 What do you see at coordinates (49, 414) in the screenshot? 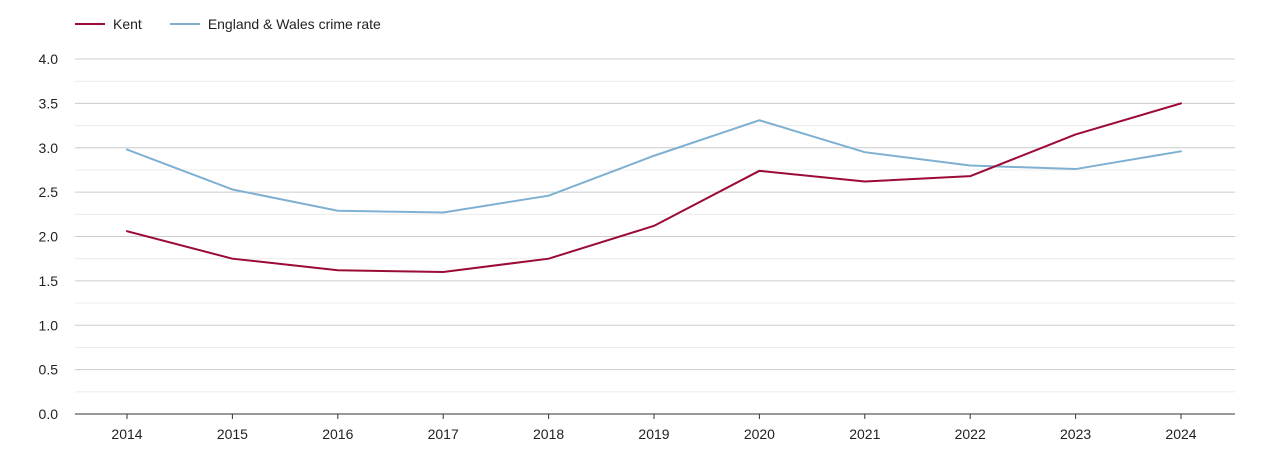
I see `y-tick-label: 0.0` at bounding box center [49, 414].